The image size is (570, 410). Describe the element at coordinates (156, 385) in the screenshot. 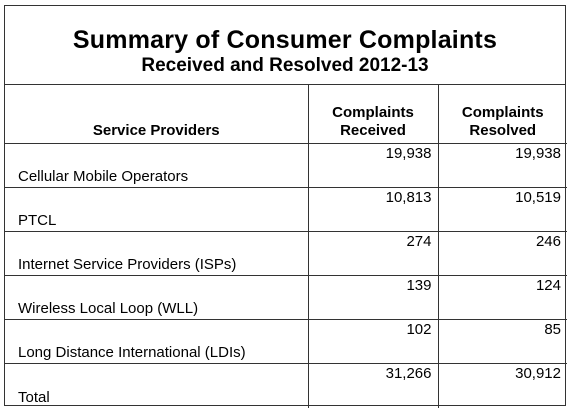

I see `total-label: Total` at that location.